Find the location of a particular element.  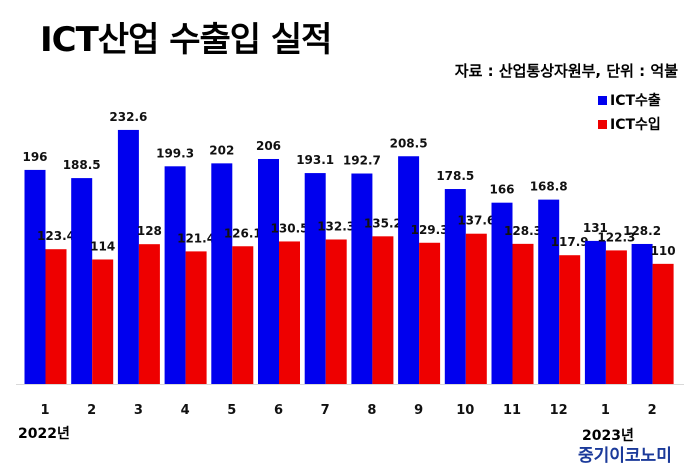

data-label-export: 131 is located at coordinates (595, 228).